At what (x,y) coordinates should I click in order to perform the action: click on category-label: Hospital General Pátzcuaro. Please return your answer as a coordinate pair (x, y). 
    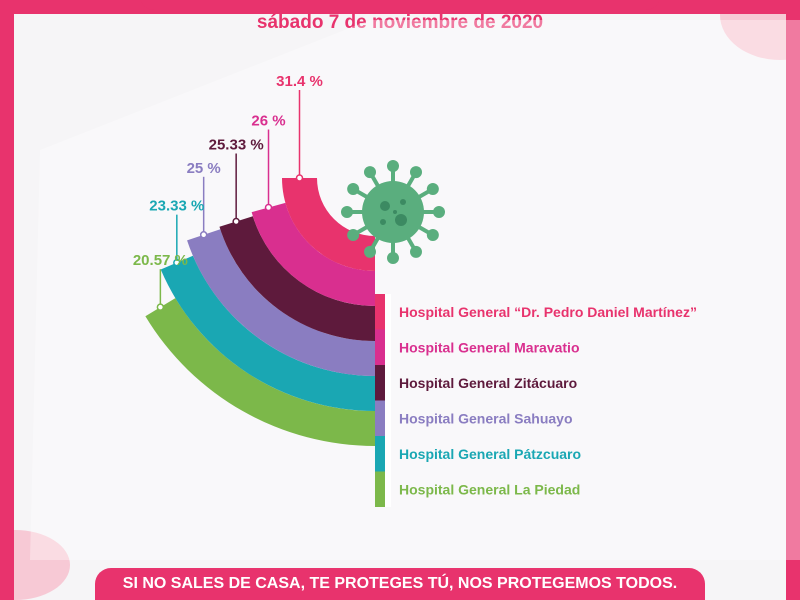
    Looking at the image, I should click on (490, 454).